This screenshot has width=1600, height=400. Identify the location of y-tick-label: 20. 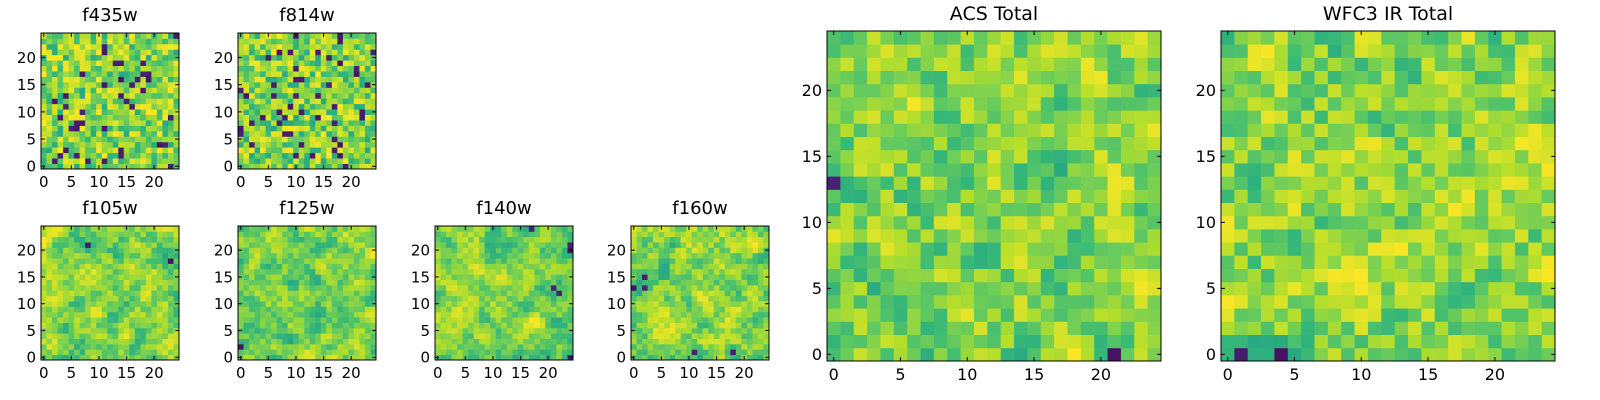
(616, 251).